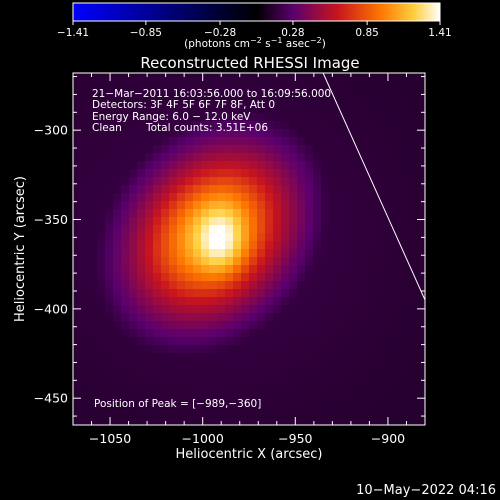  Describe the element at coordinates (249, 63) in the screenshot. I see `chart-title: Reconstructed RHESSI Image` at that location.